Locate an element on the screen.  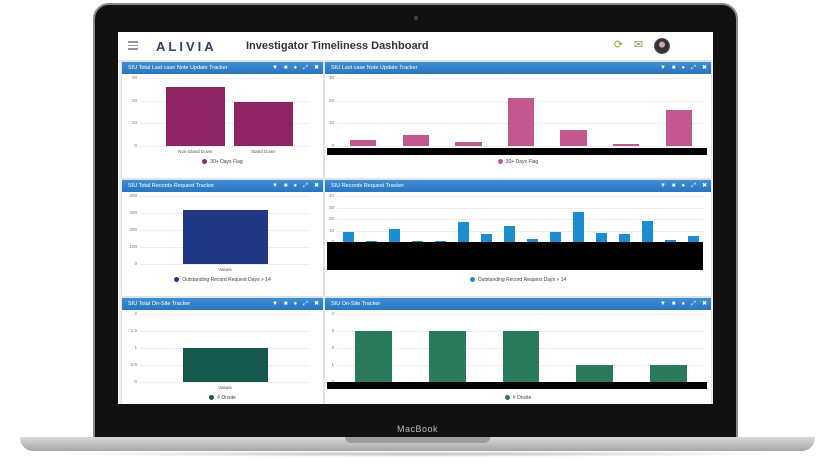
avatar is located at coordinates (662, 46).